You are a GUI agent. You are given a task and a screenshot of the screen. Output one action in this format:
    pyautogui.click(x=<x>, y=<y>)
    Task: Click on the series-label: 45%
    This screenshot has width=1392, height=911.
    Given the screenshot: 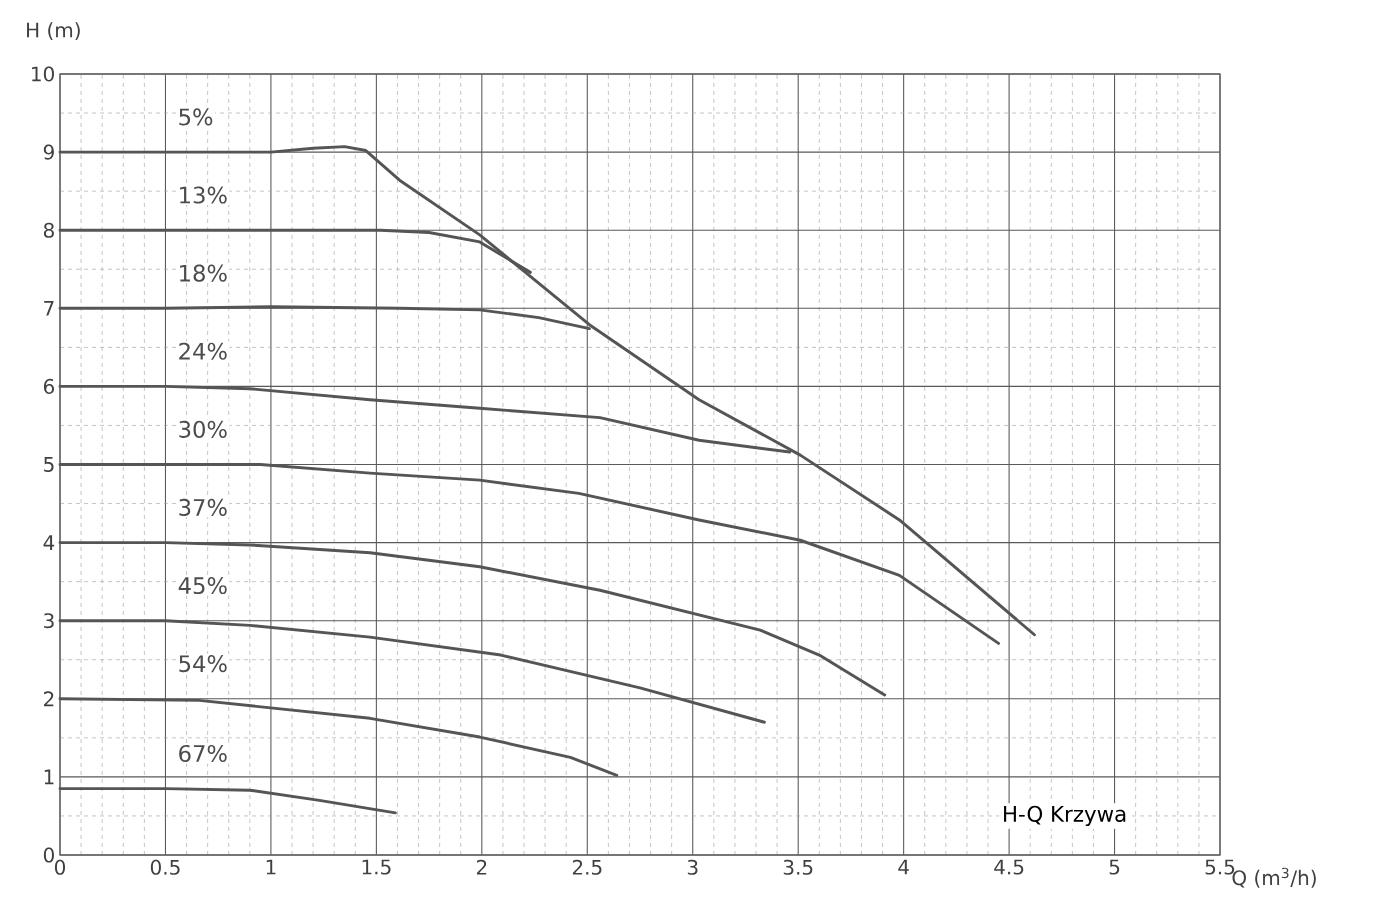 What is the action you would take?
    pyautogui.click(x=202, y=585)
    